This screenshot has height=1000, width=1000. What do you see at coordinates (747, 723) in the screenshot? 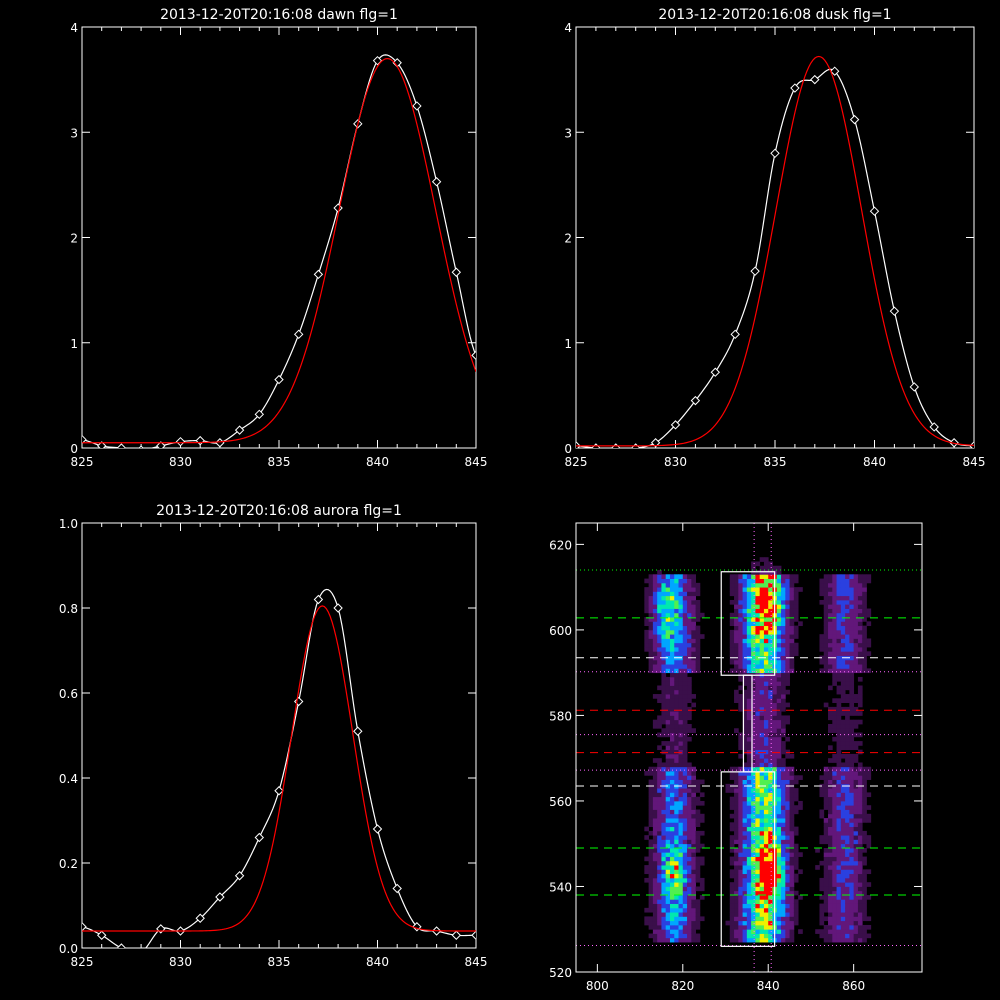
I see `region-connector` at bounding box center [747, 723].